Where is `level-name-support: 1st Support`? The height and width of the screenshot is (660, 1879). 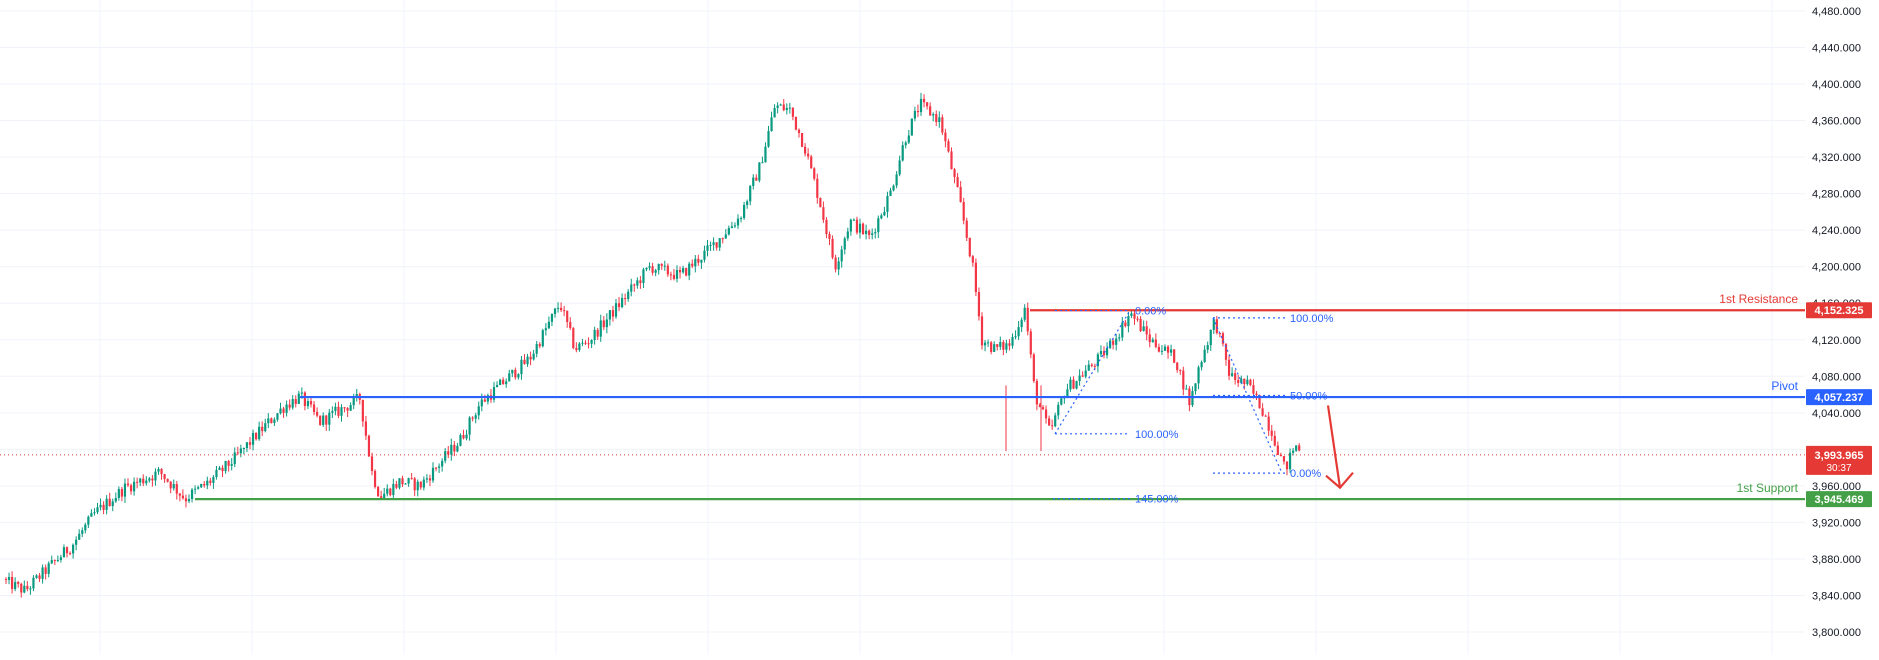
level-name-support: 1st Support is located at coordinates (1768, 488).